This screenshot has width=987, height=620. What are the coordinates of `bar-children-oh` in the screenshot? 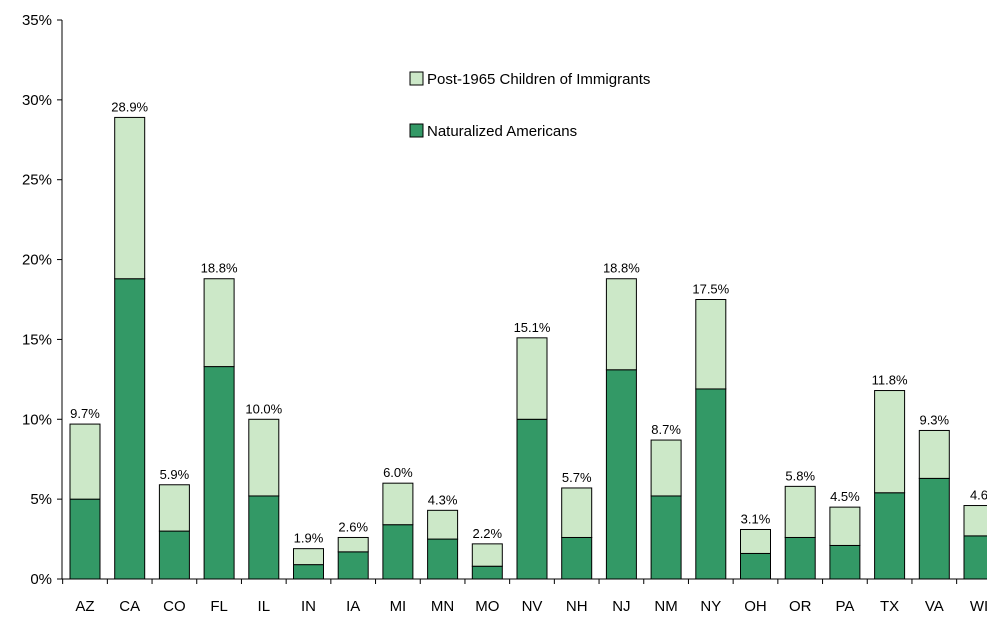 It's located at (755, 541).